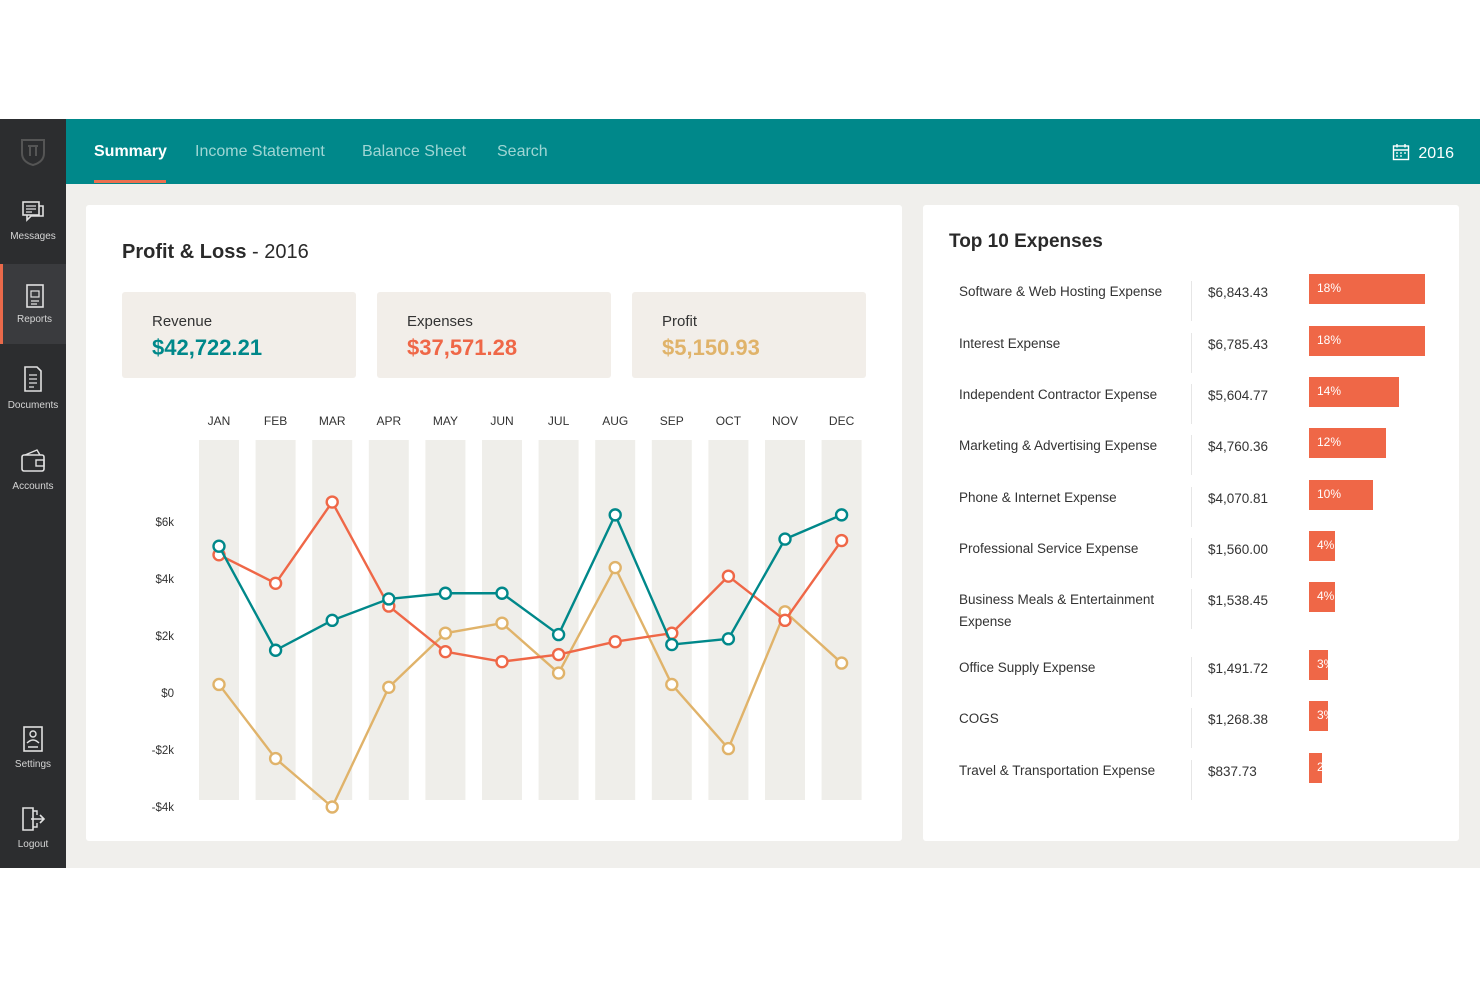 The height and width of the screenshot is (987, 1480). I want to click on expense-amount: $1,491.72, so click(1238, 668).